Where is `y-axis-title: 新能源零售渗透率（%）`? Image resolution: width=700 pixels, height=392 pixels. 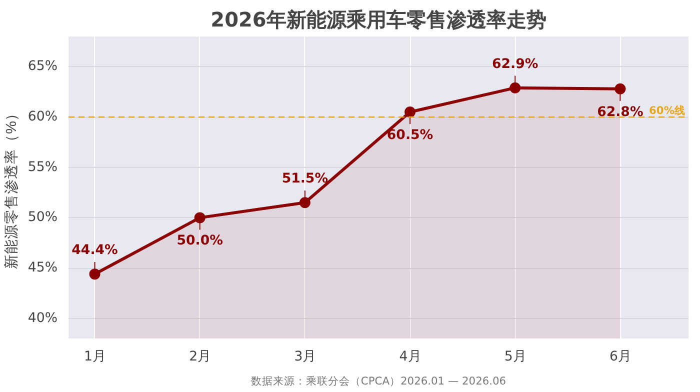
y-axis-title: 新能源零售渗透率（%） is located at coordinates (11, 188).